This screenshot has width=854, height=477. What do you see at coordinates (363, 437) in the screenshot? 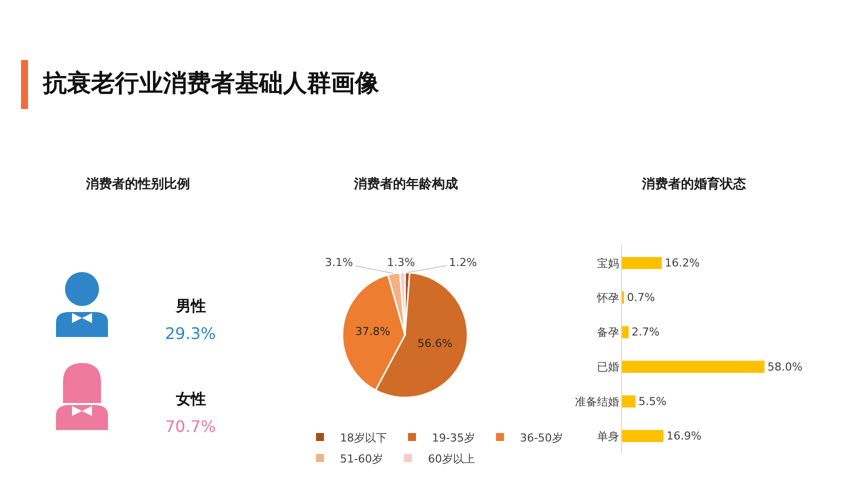
I see `legend-label: 18岁以下` at bounding box center [363, 437].